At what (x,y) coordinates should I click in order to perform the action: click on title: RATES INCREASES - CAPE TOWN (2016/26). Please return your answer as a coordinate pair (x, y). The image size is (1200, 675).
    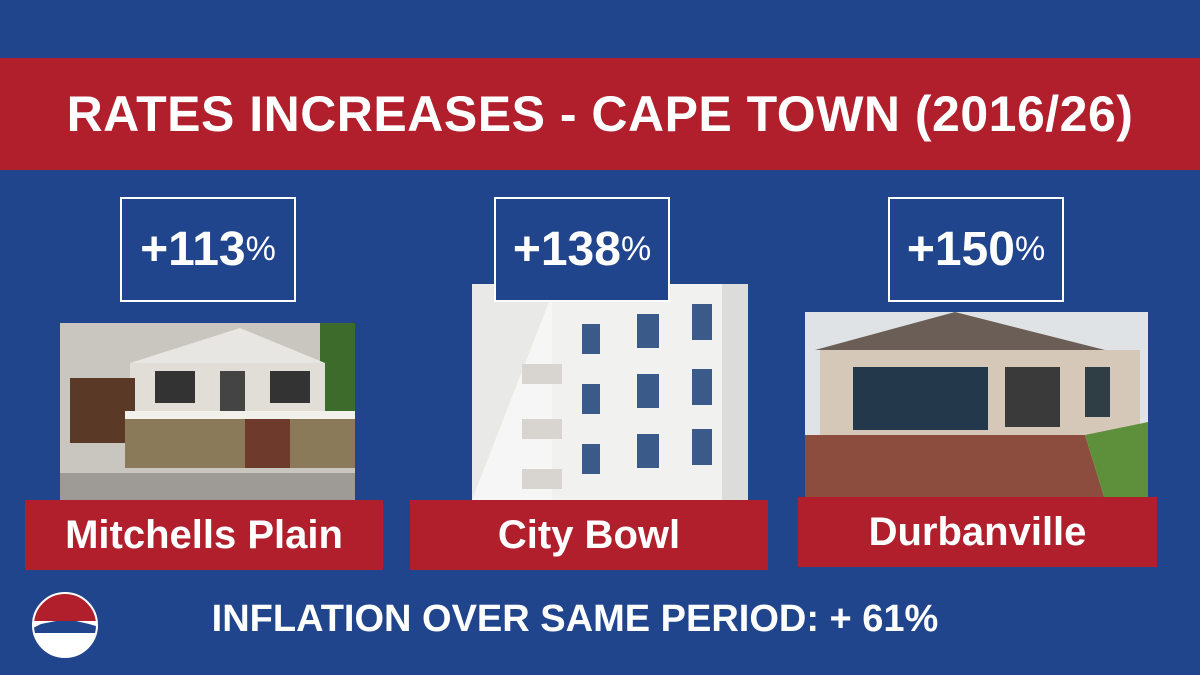
    Looking at the image, I should click on (600, 114).